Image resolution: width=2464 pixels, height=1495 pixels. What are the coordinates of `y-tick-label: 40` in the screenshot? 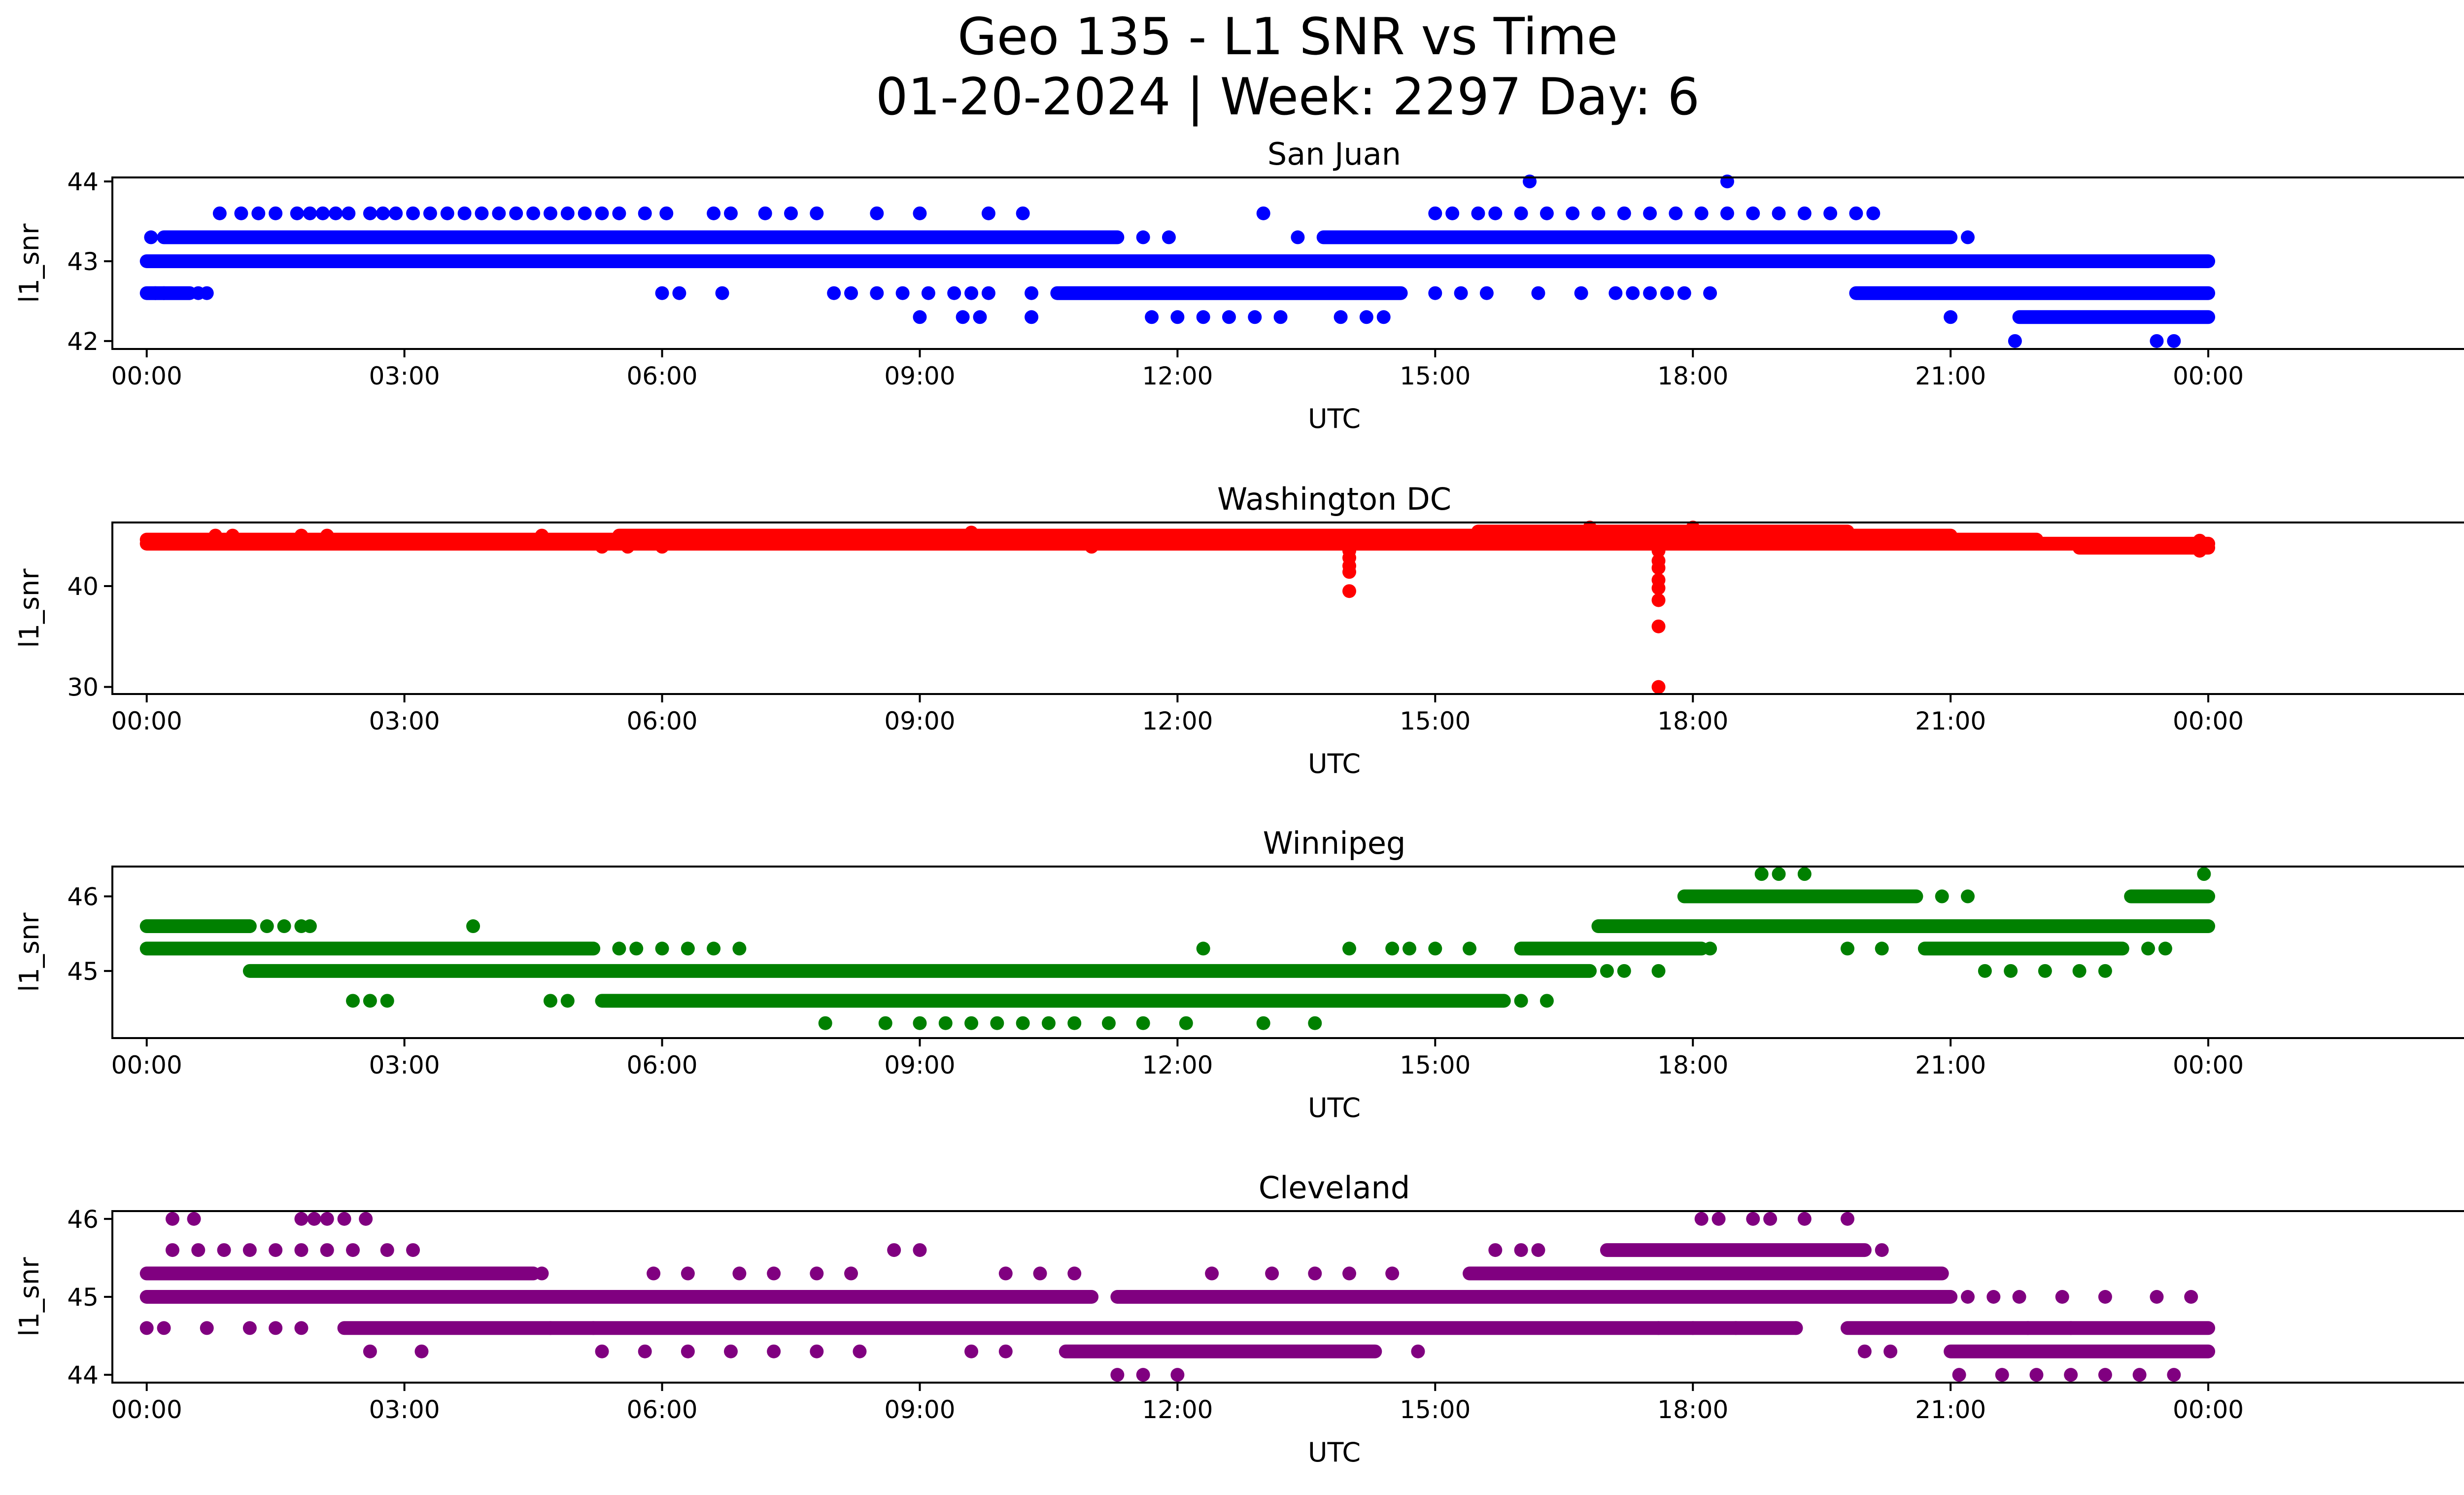 It's located at (83, 586).